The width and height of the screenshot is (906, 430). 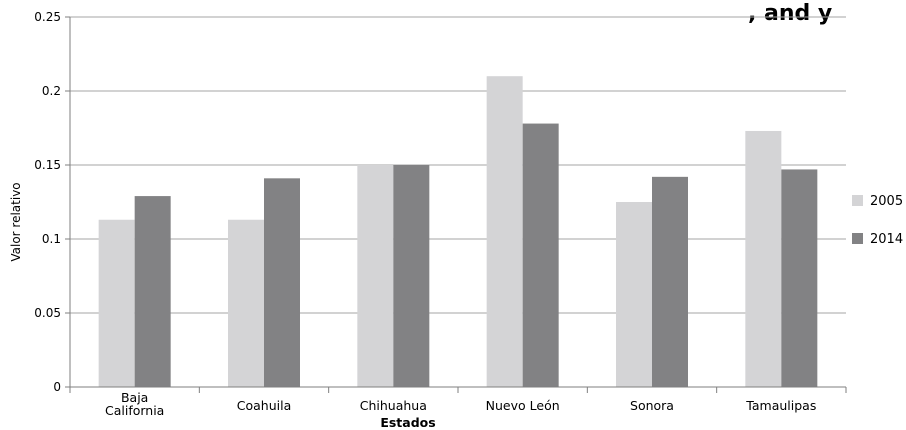 What do you see at coordinates (857, 238) in the screenshot?
I see `legend-swatch-2014` at bounding box center [857, 238].